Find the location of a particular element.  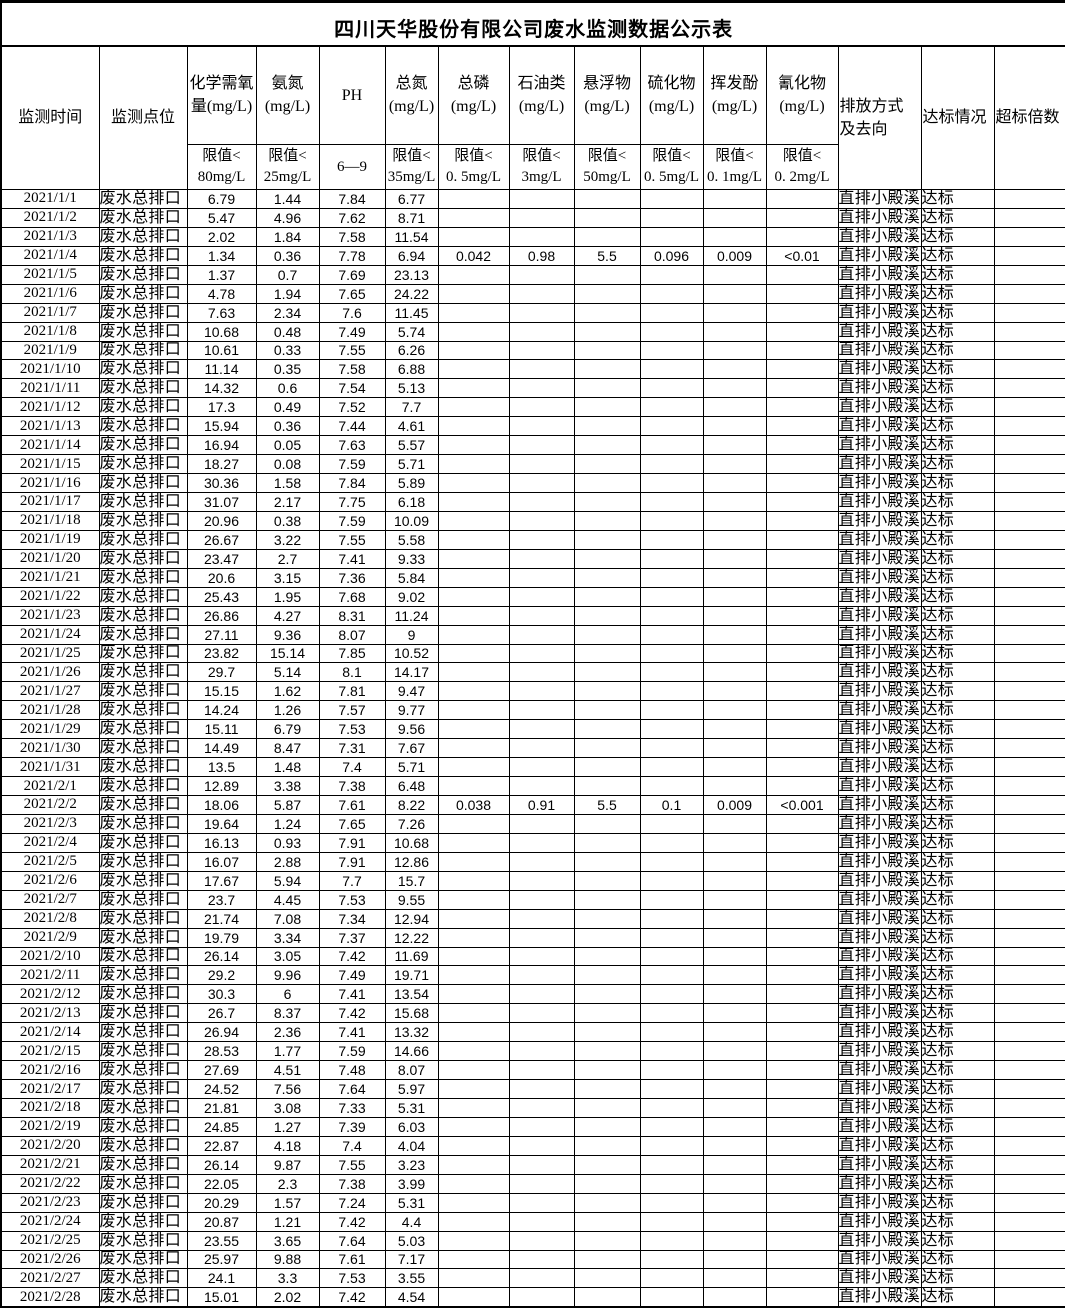

monitor-date-cell: 2021/1/10 is located at coordinates (50, 369).